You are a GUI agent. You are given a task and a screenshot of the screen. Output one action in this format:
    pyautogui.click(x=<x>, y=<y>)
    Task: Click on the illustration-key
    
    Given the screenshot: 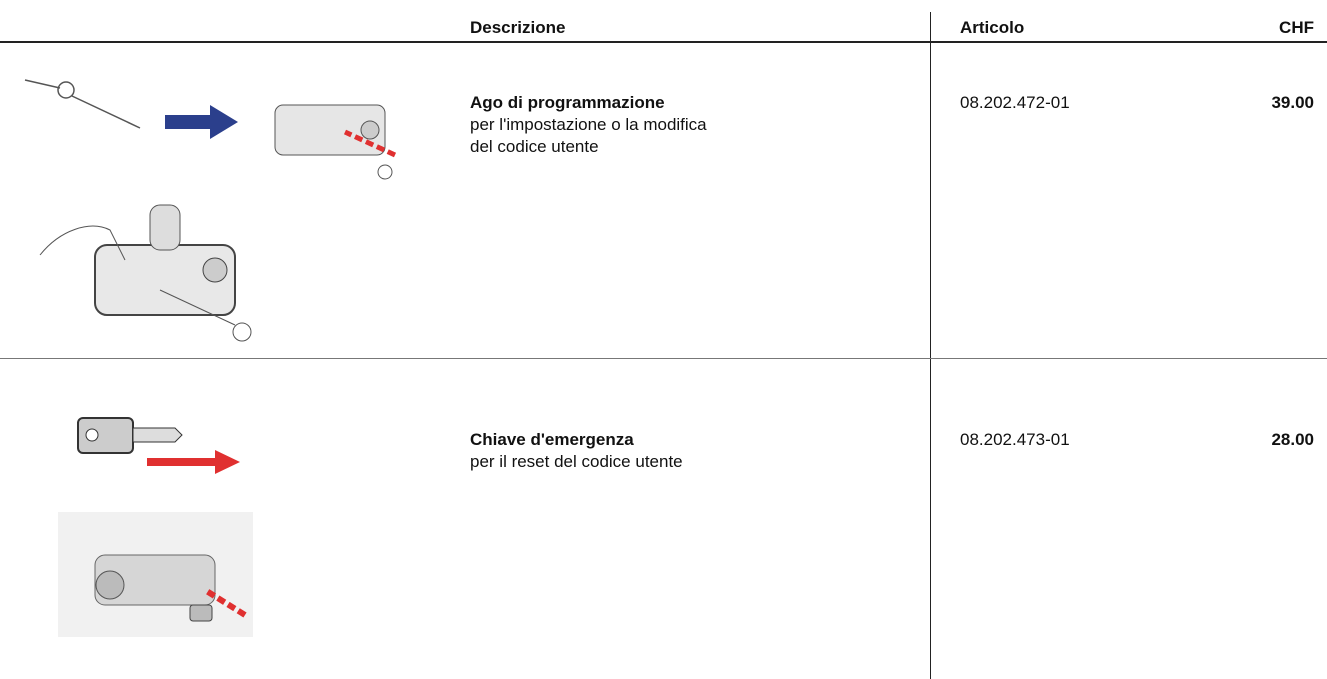 What is the action you would take?
    pyautogui.click(x=155, y=527)
    